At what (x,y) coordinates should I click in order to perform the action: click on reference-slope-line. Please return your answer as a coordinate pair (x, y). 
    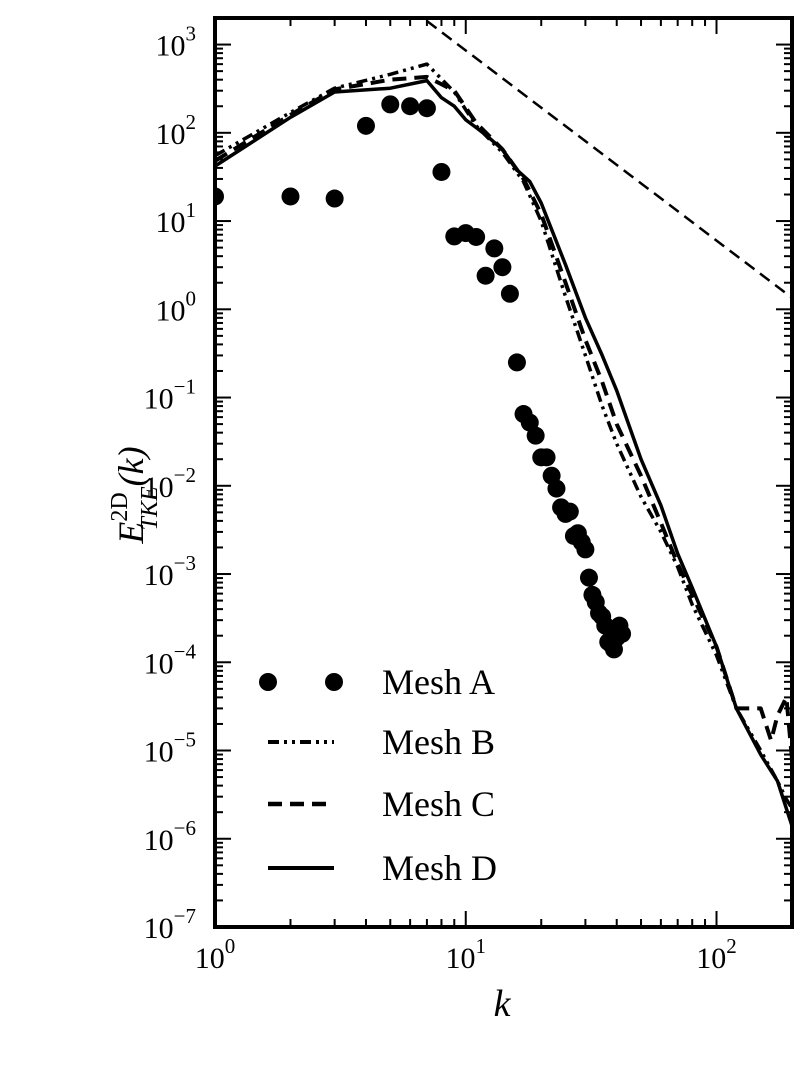
    Looking at the image, I should click on (609, 159).